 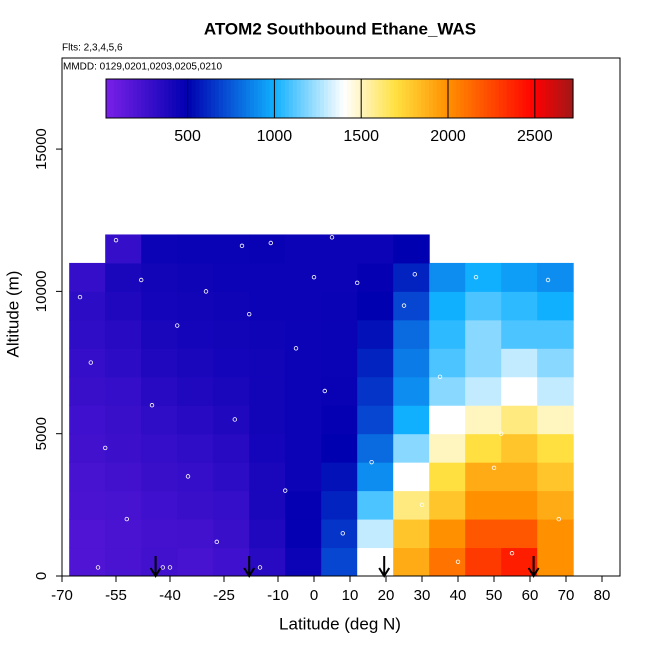 I want to click on x-tick-label: -40, so click(x=170, y=595).